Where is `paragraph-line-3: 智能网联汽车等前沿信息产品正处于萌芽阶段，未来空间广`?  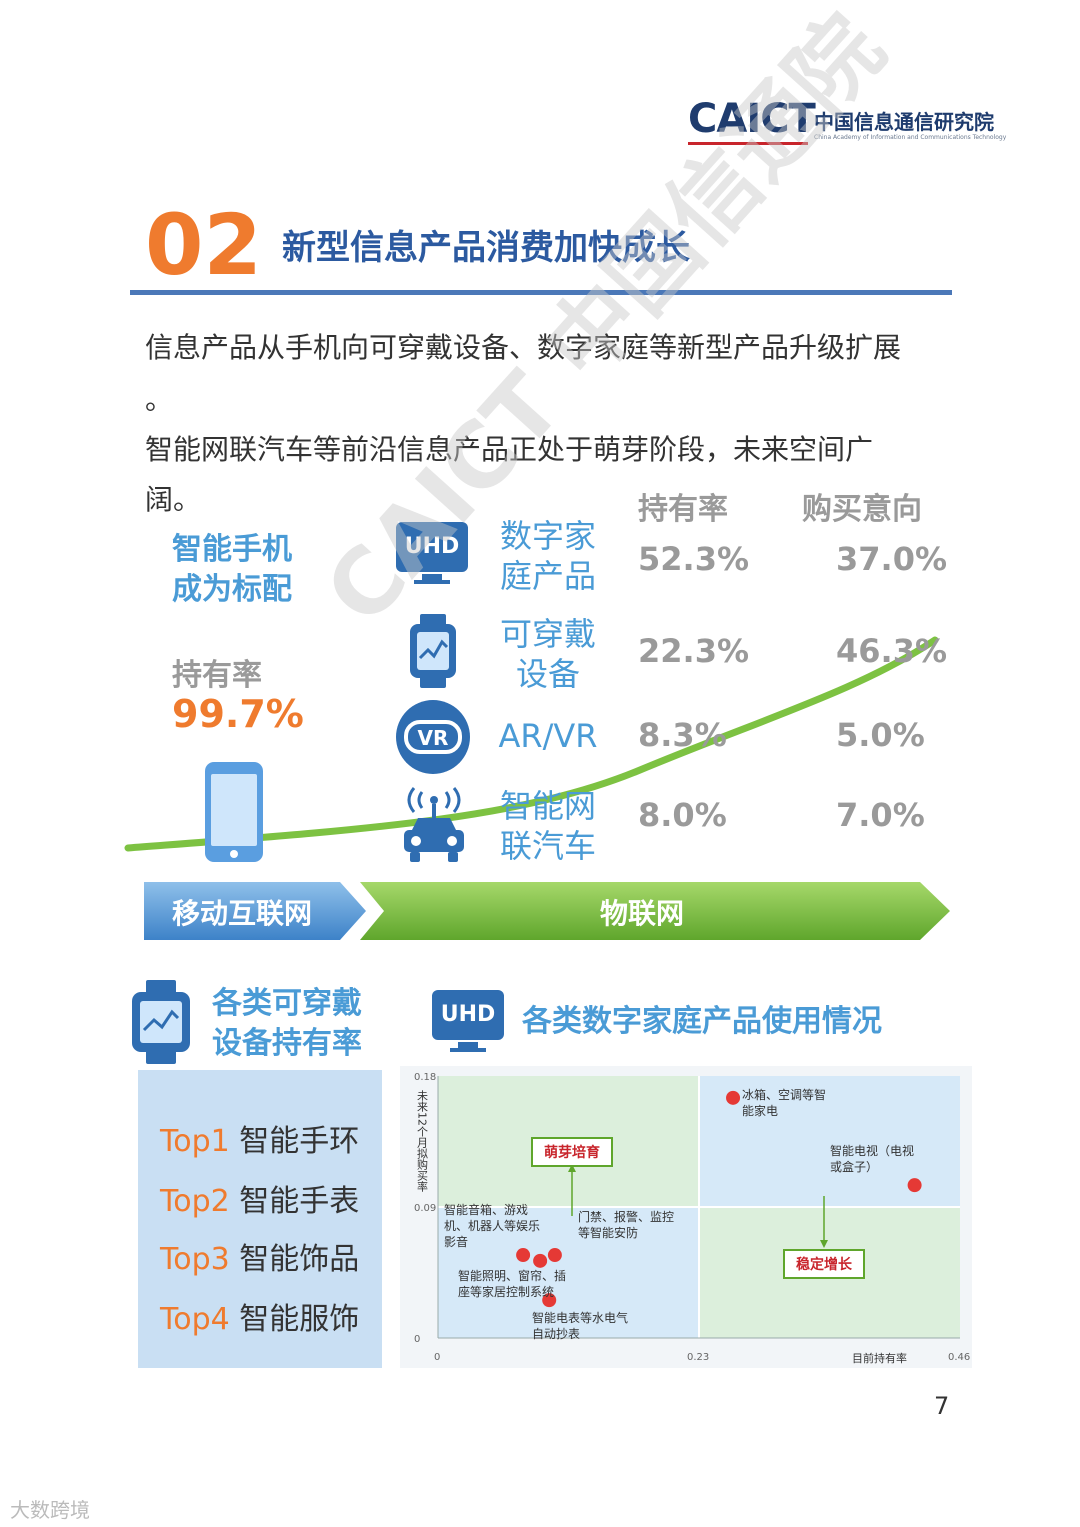
paragraph-line-3: 智能网联汽车等前沿信息产品正处于萌芽阶段，未来空间广 is located at coordinates (509, 449).